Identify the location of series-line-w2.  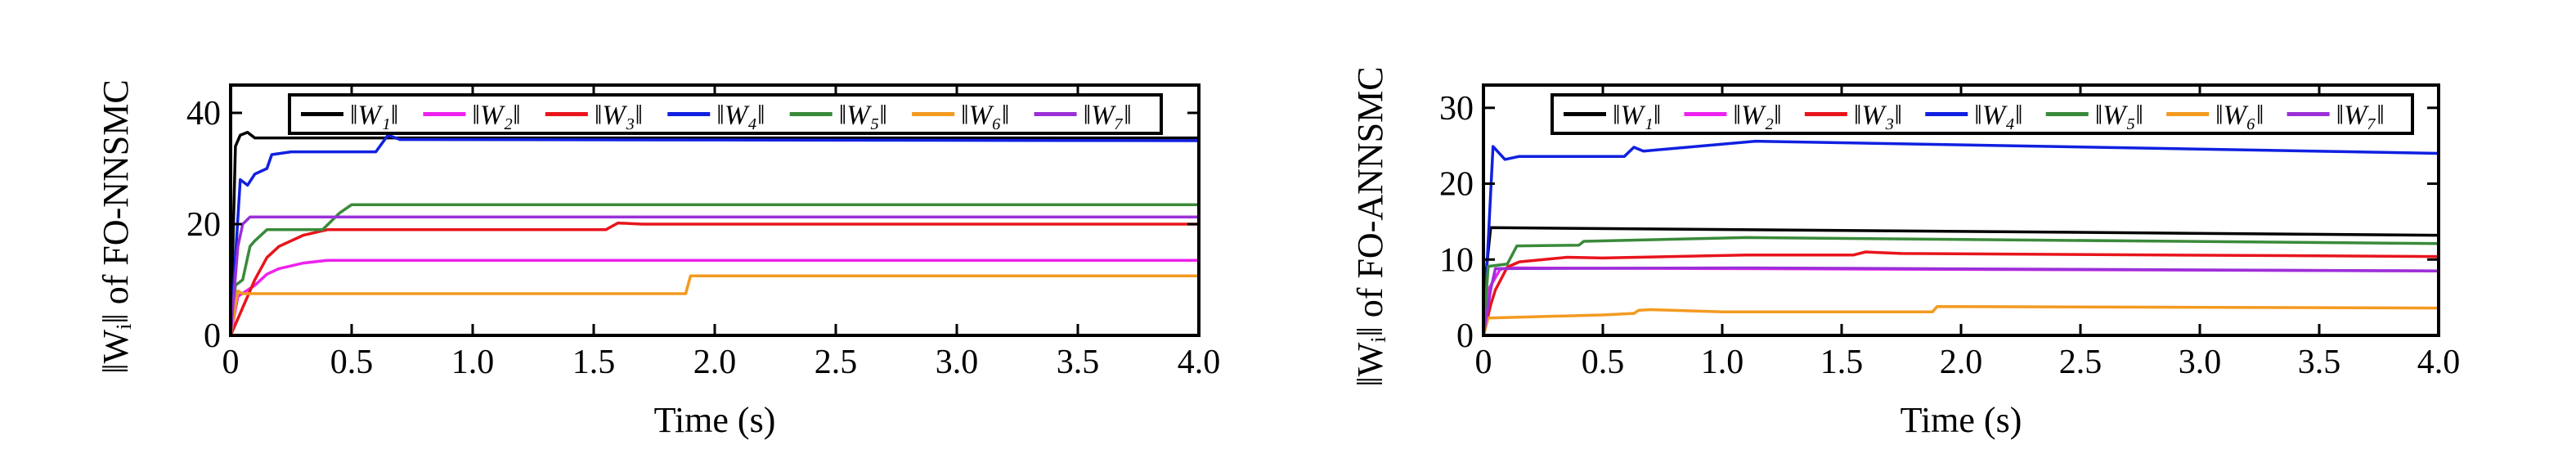
(714, 297).